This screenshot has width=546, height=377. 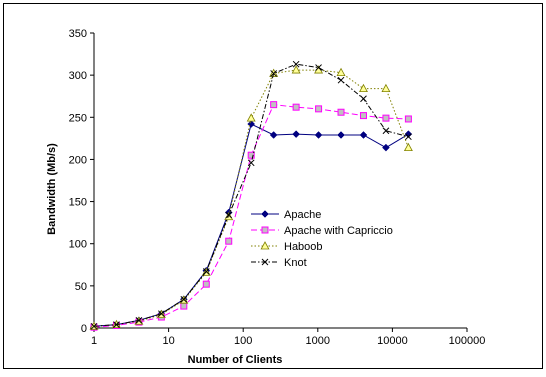 I want to click on legend-item-apache-with-capriccio: Apache with Capriccio, so click(x=322, y=231).